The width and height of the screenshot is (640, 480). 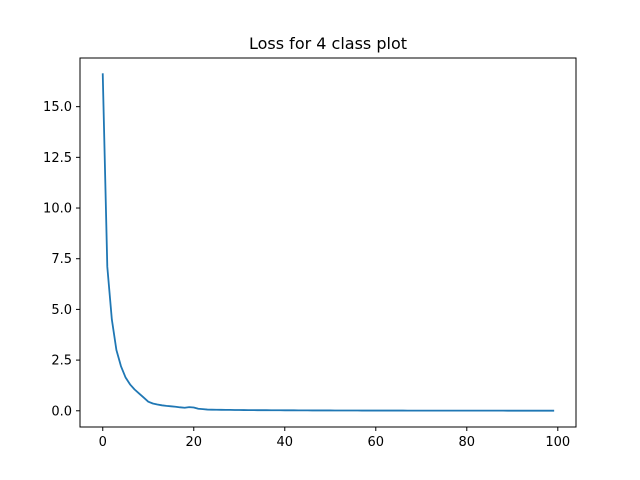 What do you see at coordinates (57, 107) in the screenshot?
I see `y-tick-label: 15.0` at bounding box center [57, 107].